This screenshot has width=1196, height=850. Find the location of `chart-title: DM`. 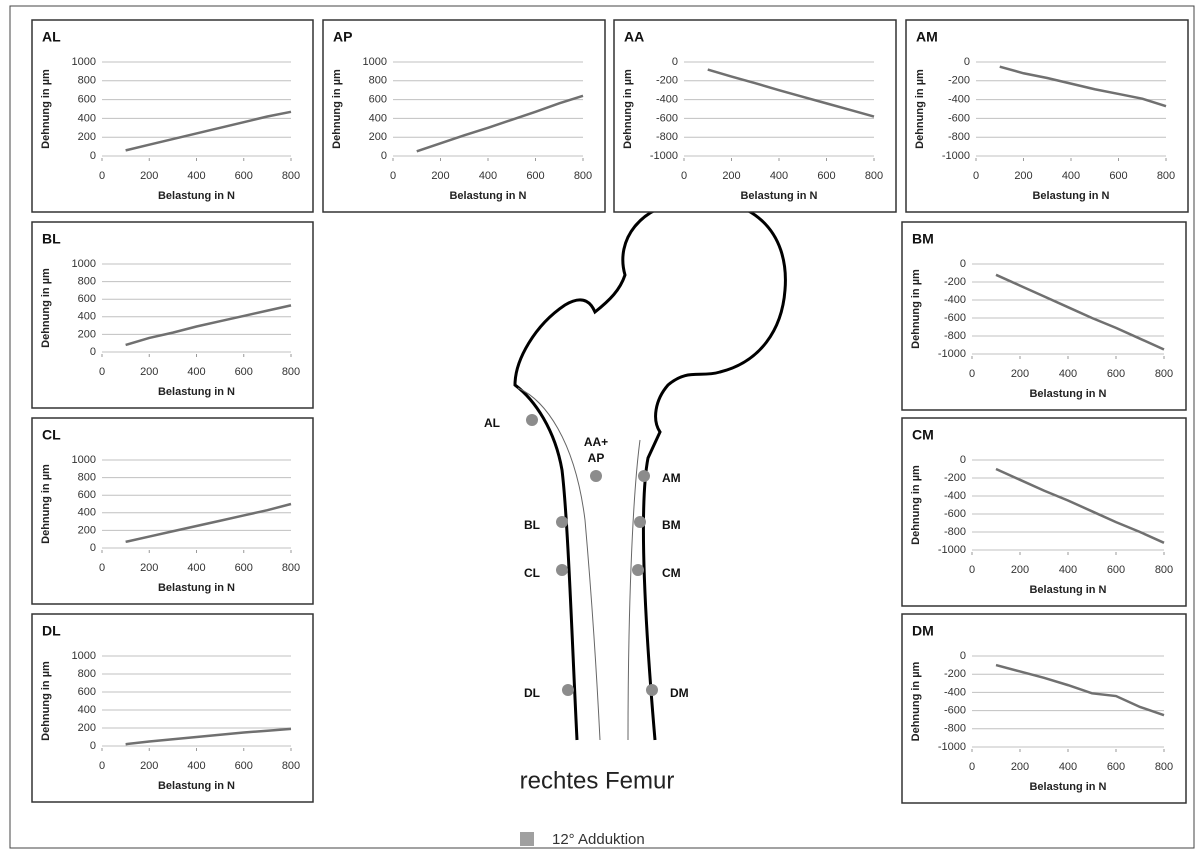

chart-title: DM is located at coordinates (923, 631).